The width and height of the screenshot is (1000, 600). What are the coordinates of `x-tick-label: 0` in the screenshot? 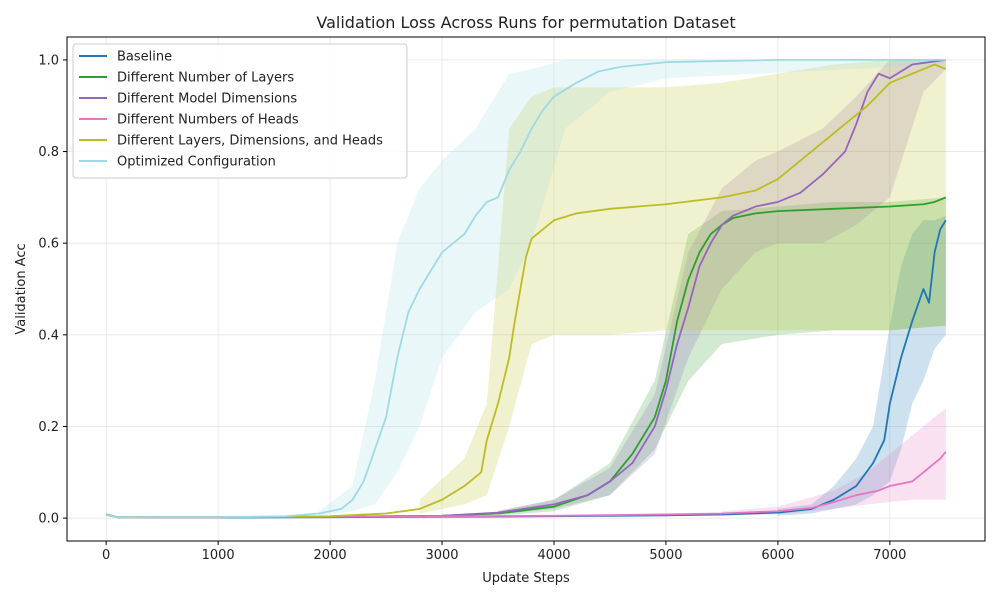 It's located at (106, 555).